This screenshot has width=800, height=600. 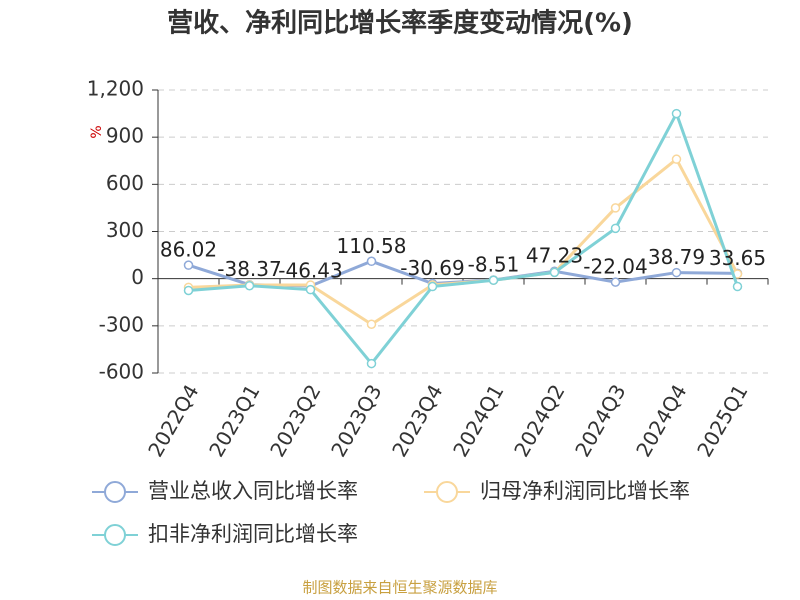 What do you see at coordinates (356, 420) in the screenshot?
I see `x-tick-label: 2023Q3` at bounding box center [356, 420].